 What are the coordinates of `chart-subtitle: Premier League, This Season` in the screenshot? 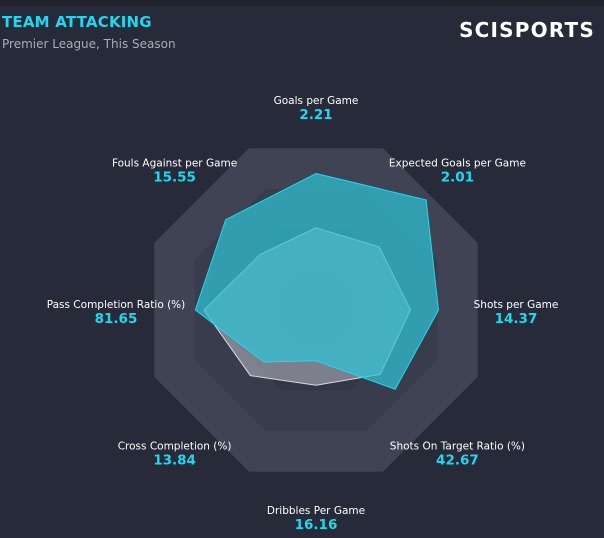 It's located at (89, 44).